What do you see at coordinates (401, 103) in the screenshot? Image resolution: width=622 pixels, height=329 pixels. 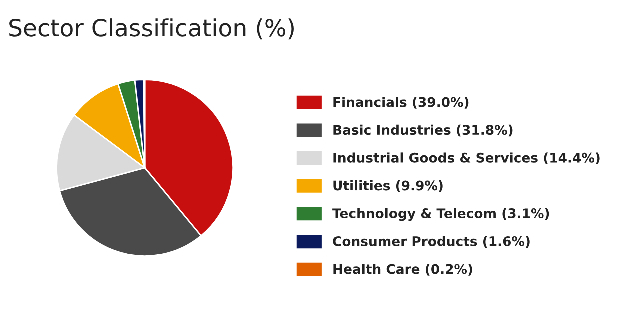 I see `legend-label: Financials (39.0%)` at bounding box center [401, 103].